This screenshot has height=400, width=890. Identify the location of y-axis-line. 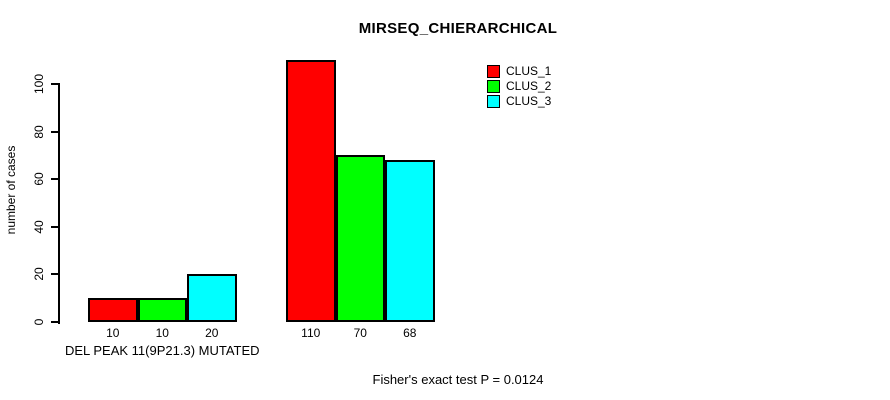
(59, 203).